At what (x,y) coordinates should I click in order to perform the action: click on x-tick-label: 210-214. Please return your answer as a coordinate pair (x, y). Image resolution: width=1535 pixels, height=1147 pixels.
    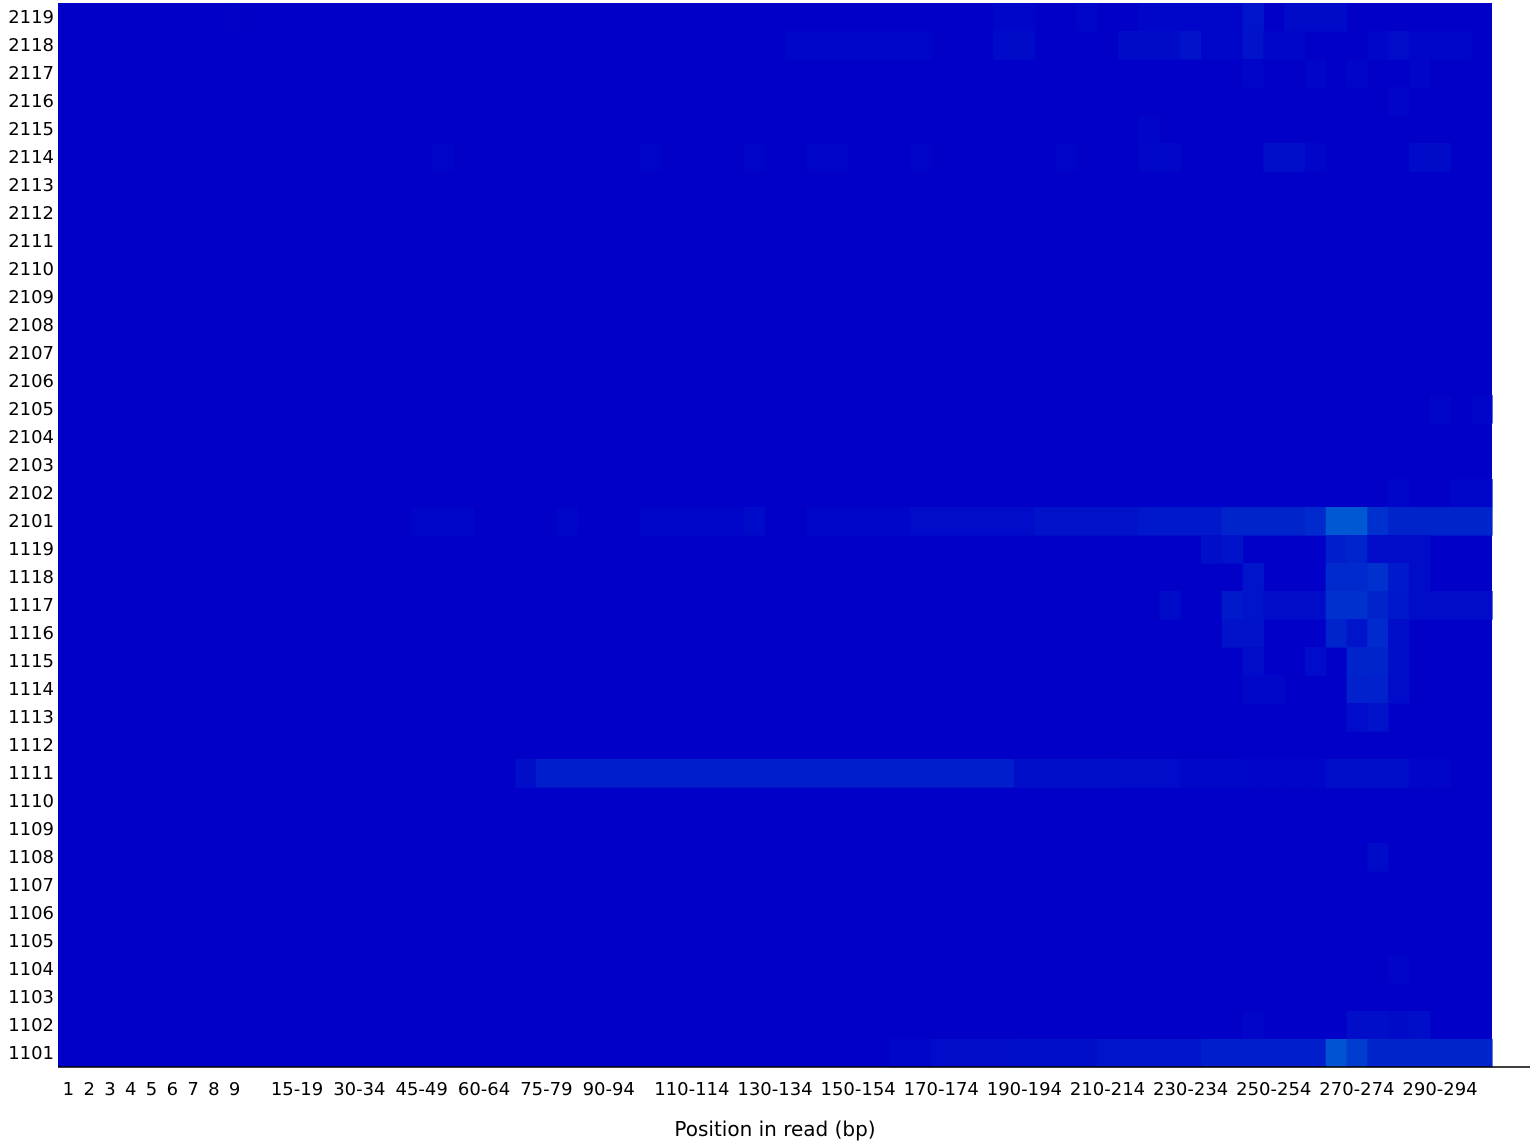
    Looking at the image, I should click on (1107, 1089).